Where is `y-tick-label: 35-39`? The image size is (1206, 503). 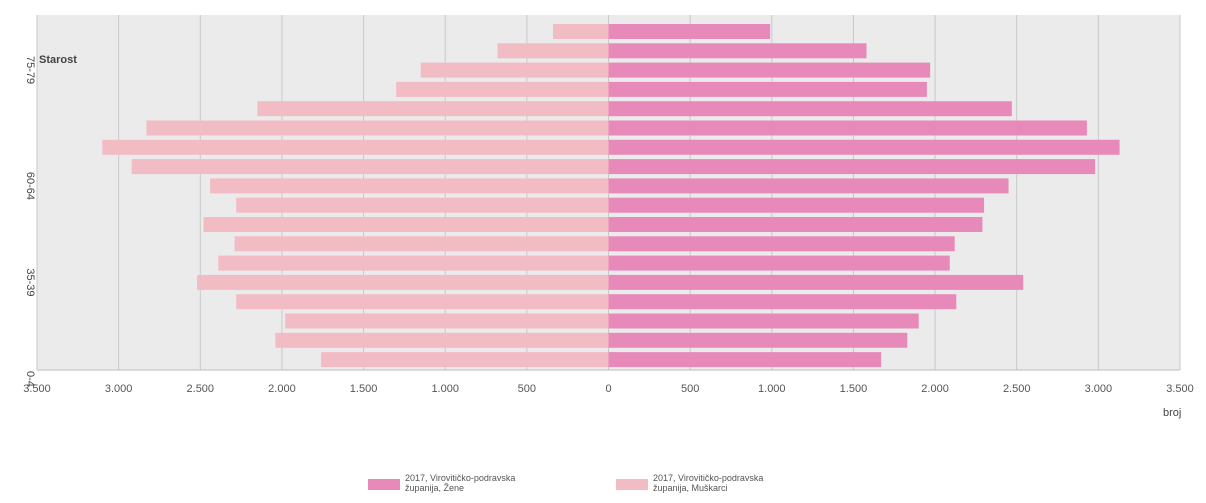 y-tick-label: 35-39 is located at coordinates (30, 282).